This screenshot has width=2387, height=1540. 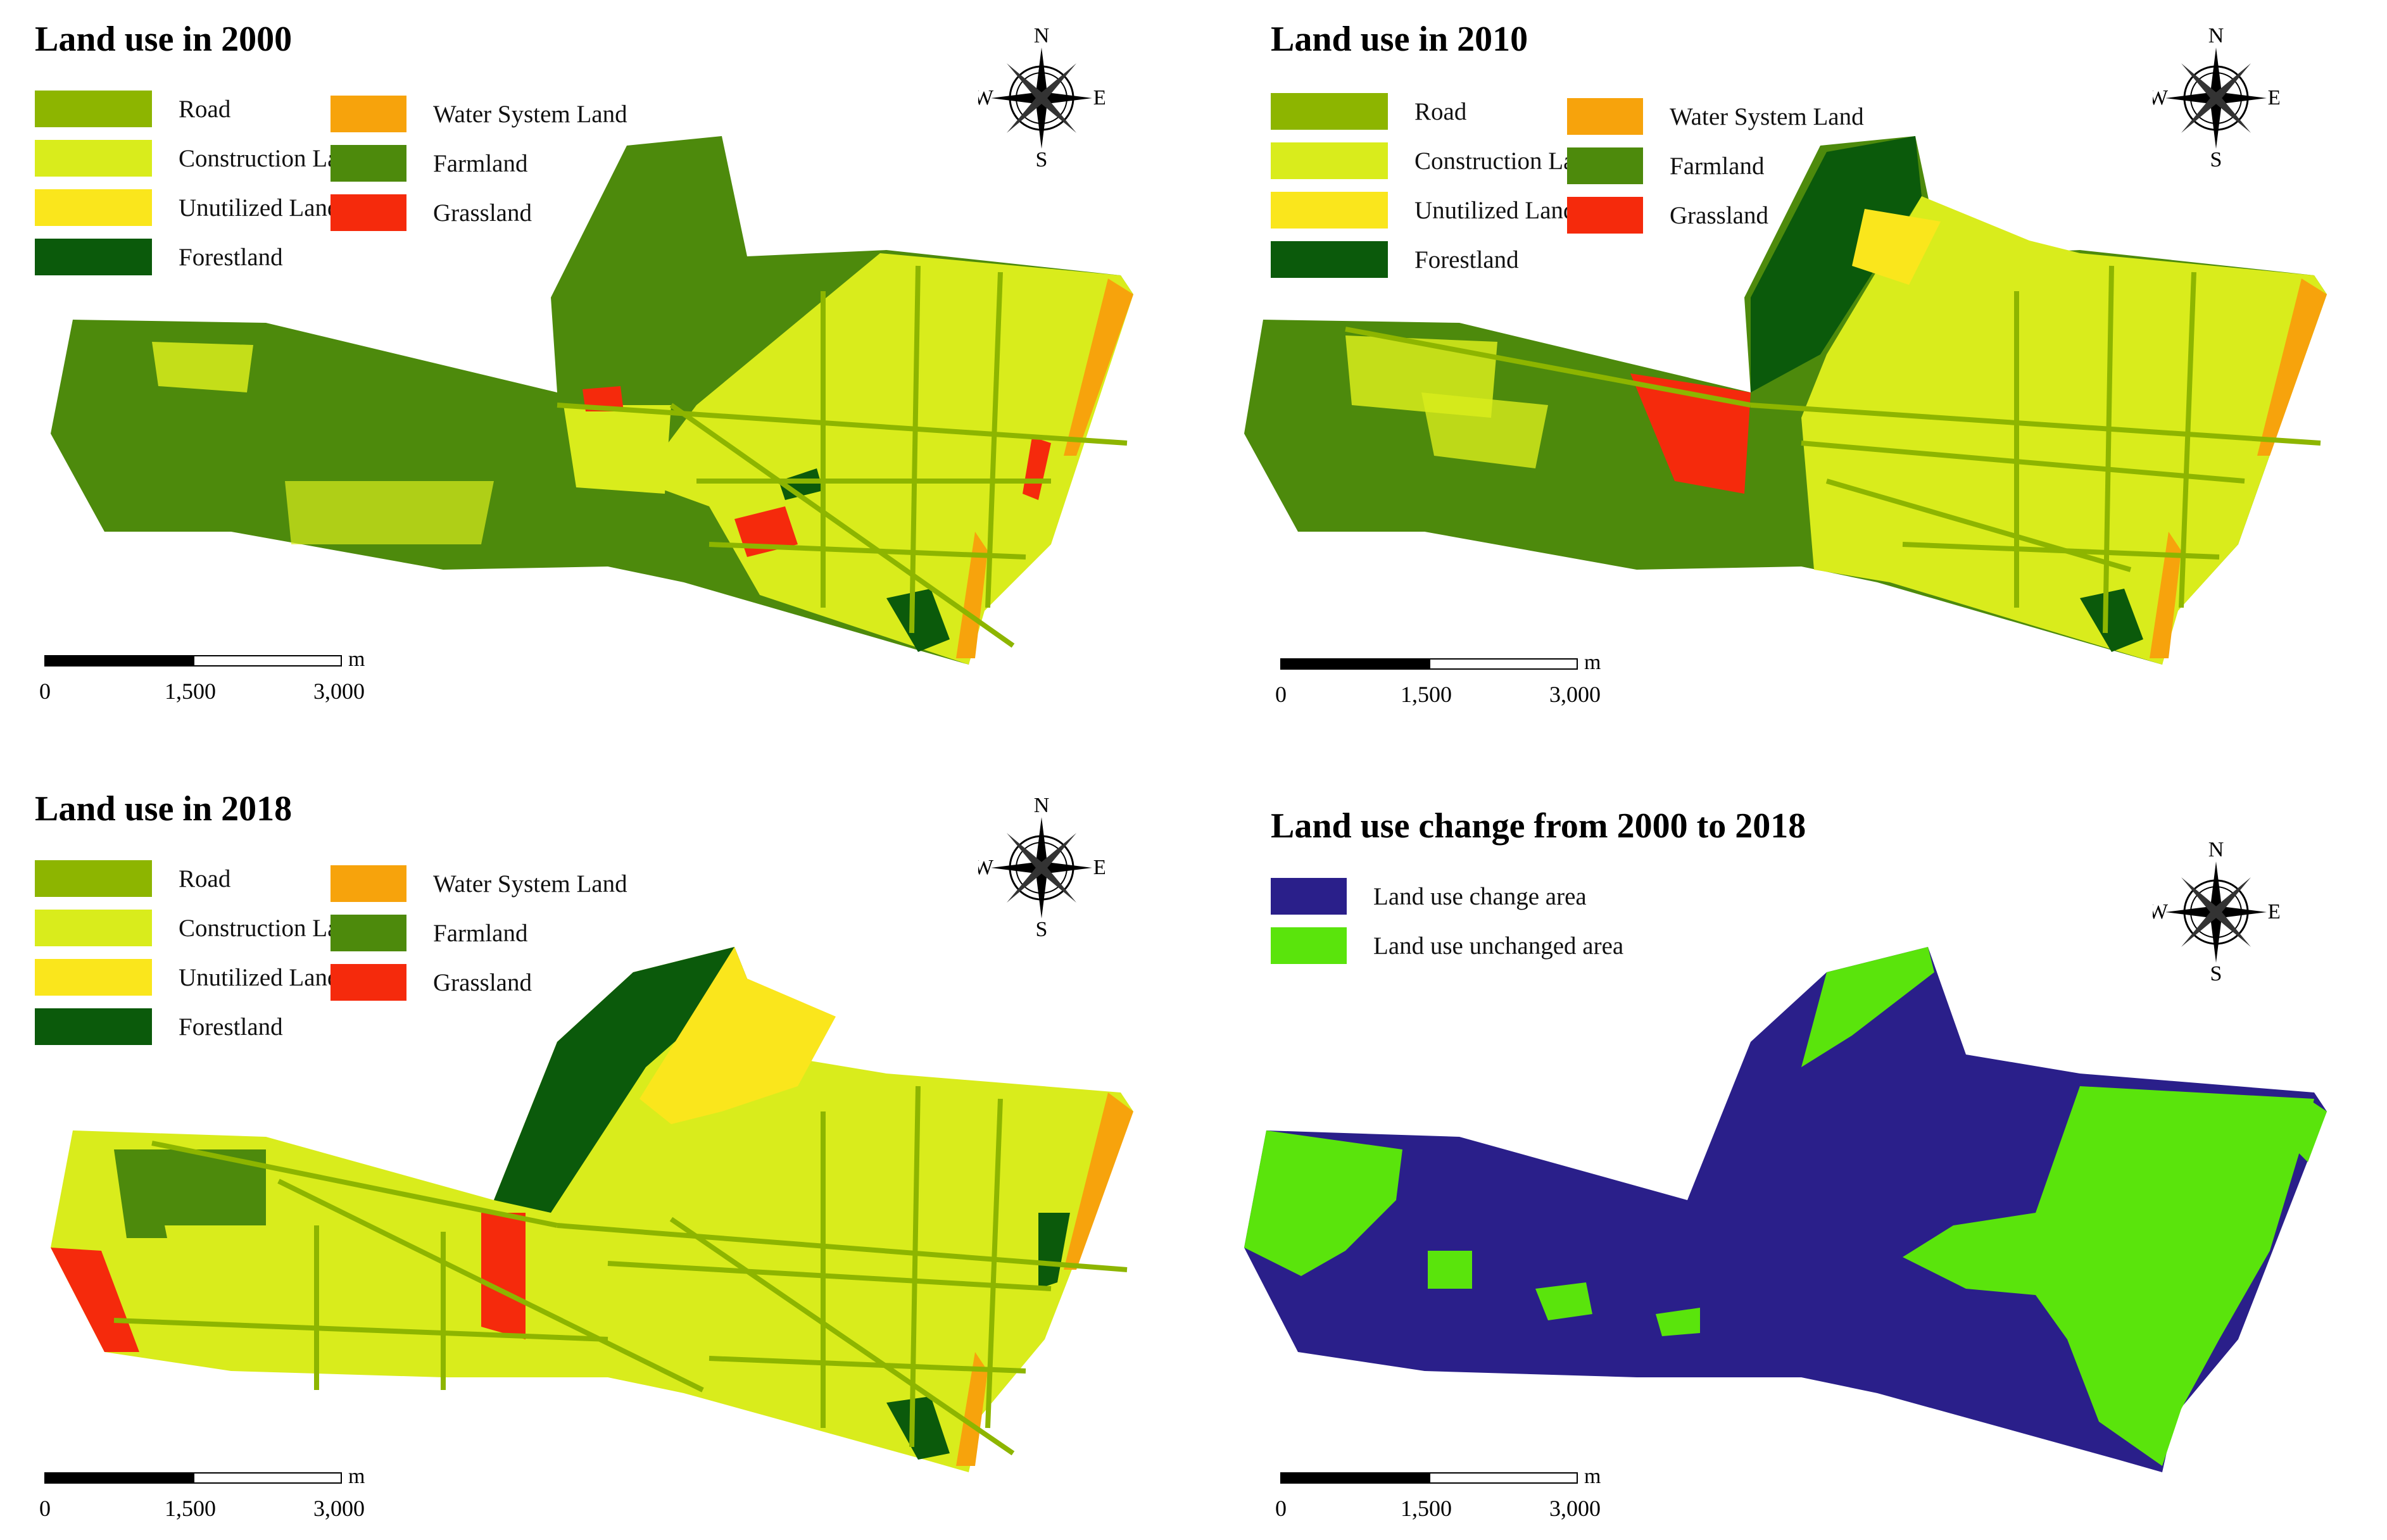 What do you see at coordinates (45, 1508) in the screenshot?
I see `scale-tick-0: 0` at bounding box center [45, 1508].